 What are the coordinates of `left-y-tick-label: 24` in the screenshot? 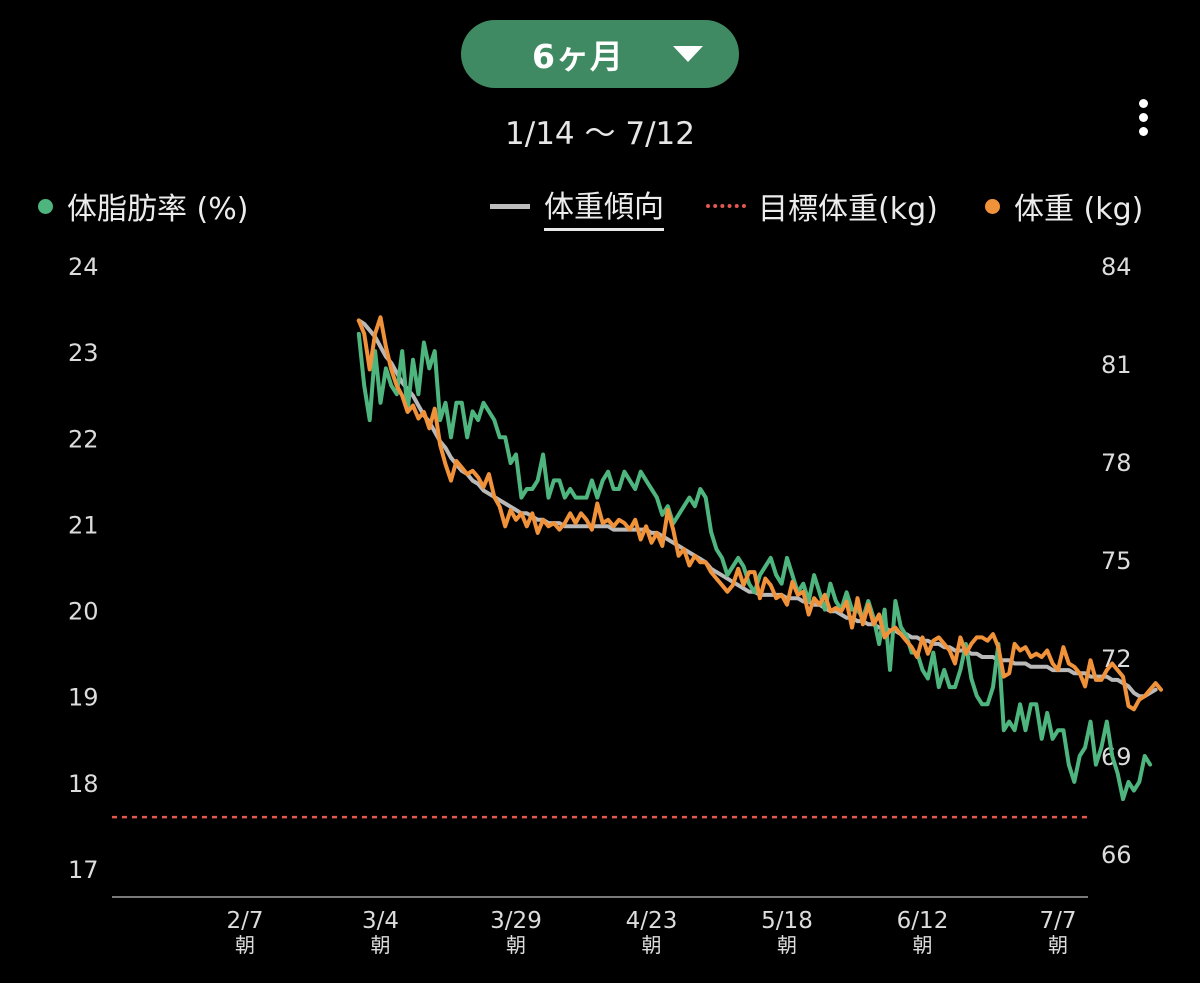 It's located at (83, 267).